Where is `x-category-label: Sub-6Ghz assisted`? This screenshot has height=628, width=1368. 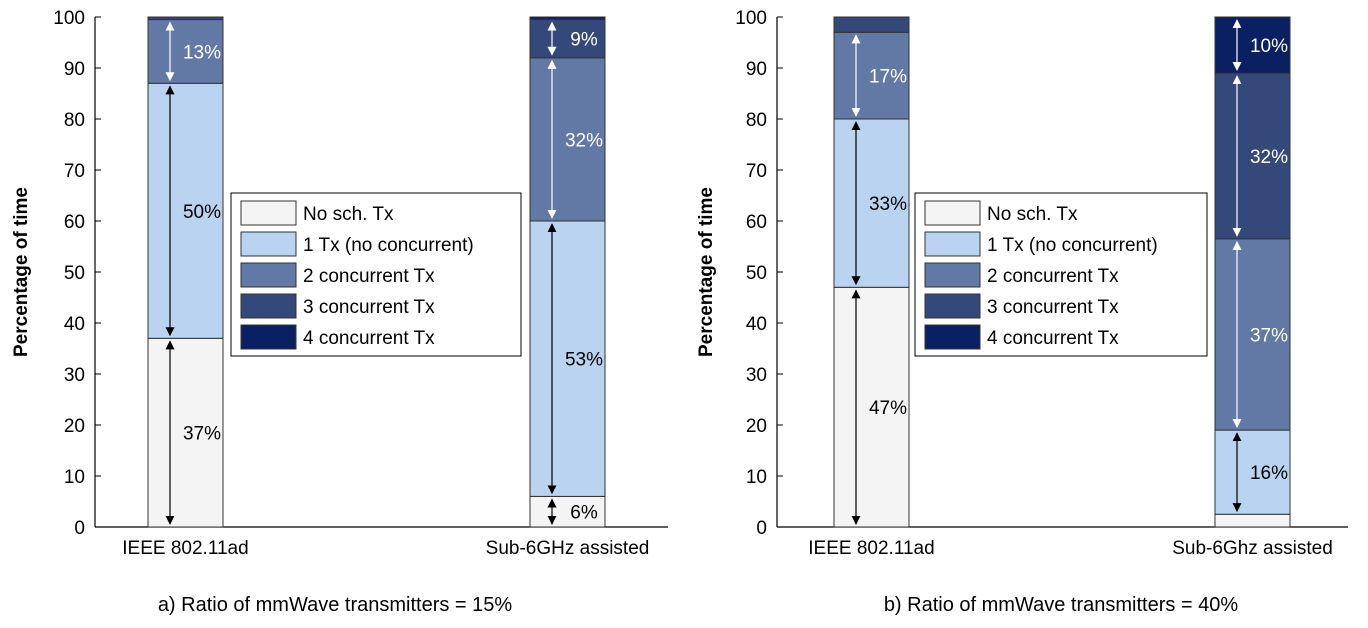 x-category-label: Sub-6Ghz assisted is located at coordinates (1252, 548).